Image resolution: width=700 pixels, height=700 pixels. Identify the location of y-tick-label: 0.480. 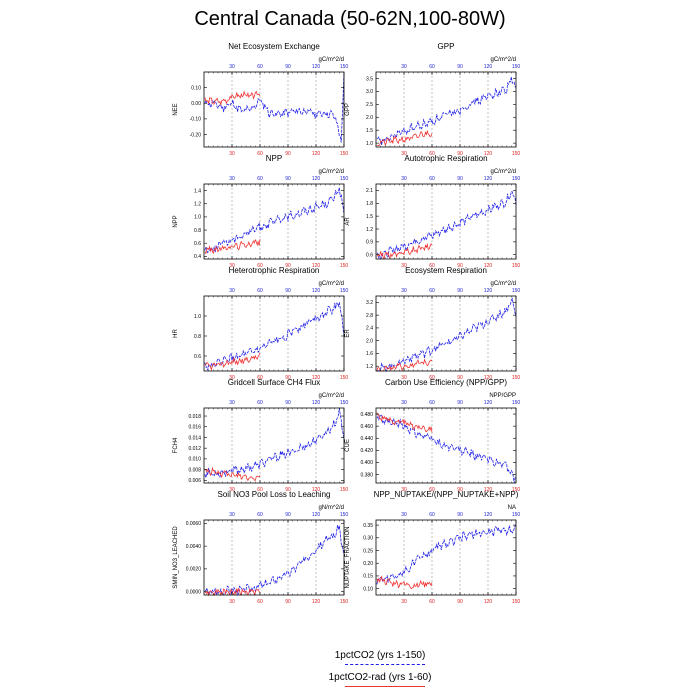
(366, 415).